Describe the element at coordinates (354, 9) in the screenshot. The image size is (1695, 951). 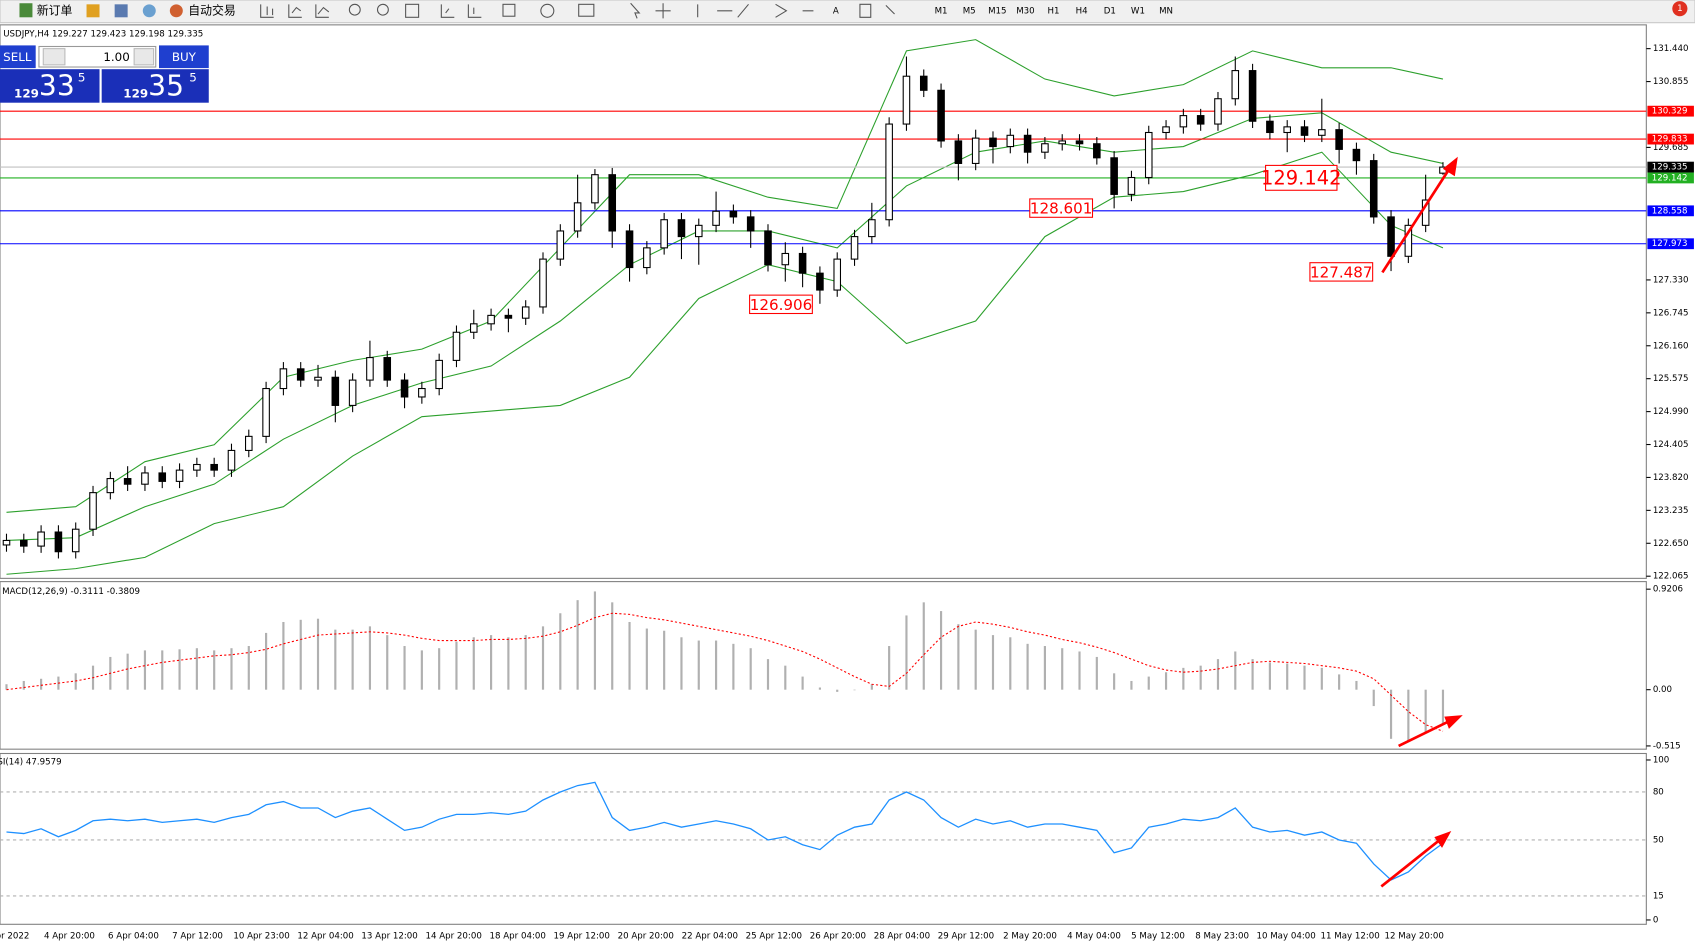
I see `zoom-in-icon` at that location.